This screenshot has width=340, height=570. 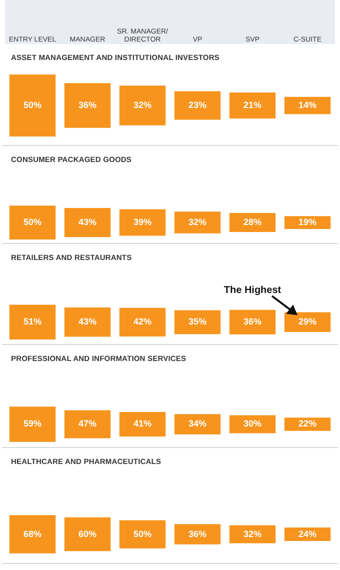 I want to click on data-label: 23%, so click(x=197, y=105).